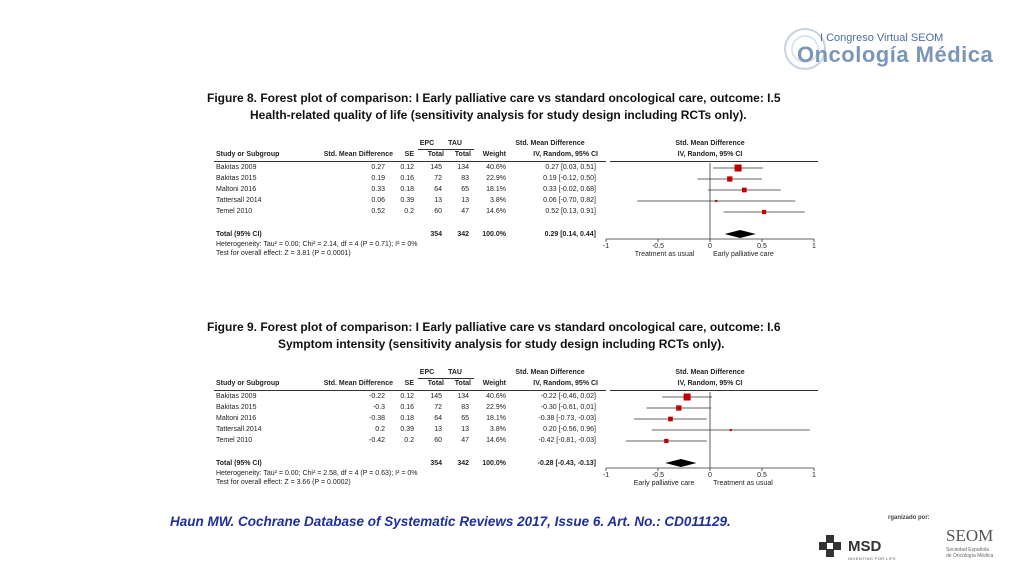  I want to click on header-total-epc: Total, so click(435, 383).